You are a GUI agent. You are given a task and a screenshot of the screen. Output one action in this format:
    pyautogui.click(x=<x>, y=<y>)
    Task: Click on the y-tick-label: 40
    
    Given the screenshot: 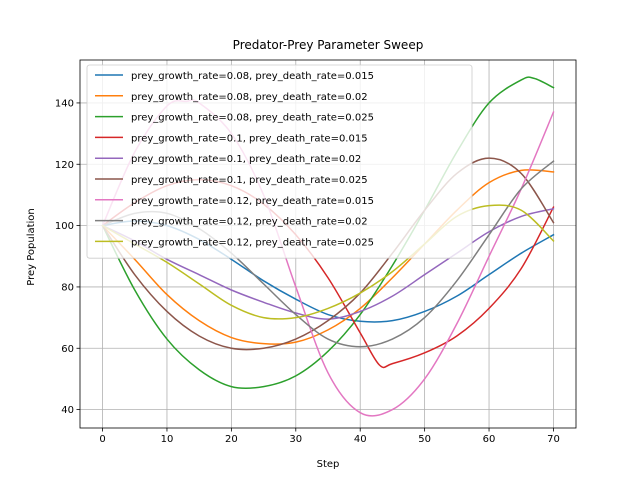 What is the action you would take?
    pyautogui.click(x=67, y=410)
    